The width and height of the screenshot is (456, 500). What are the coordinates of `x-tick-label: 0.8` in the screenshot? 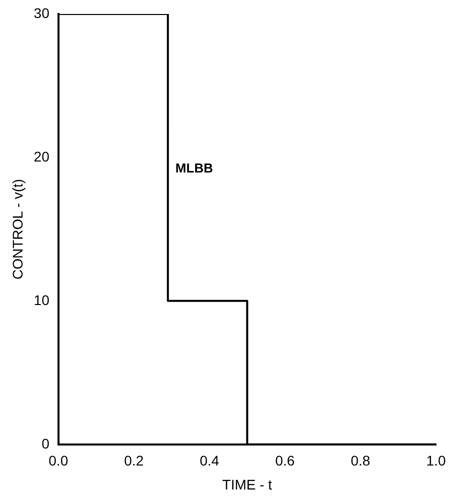 It's located at (360, 460).